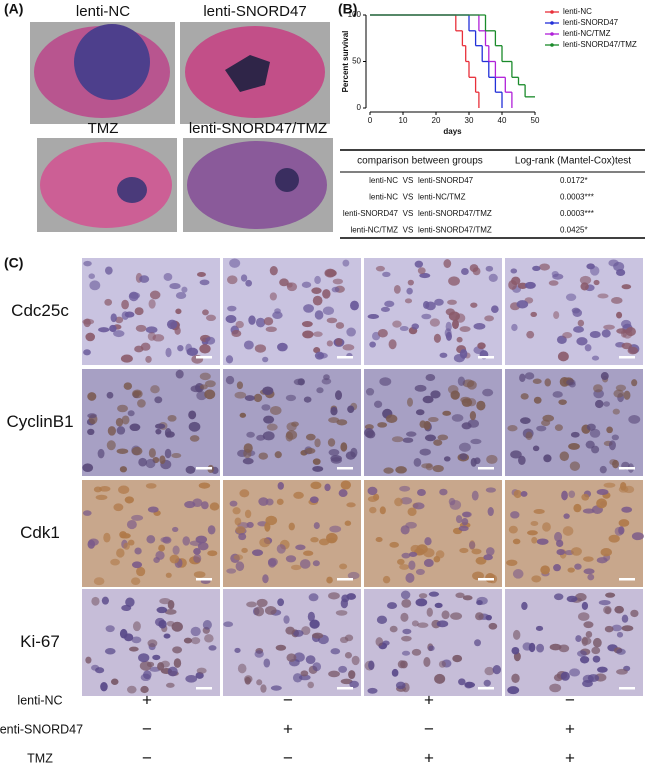 The image size is (650, 772). Describe the element at coordinates (40, 310) in the screenshot. I see `row-label: Cdc25c` at that location.